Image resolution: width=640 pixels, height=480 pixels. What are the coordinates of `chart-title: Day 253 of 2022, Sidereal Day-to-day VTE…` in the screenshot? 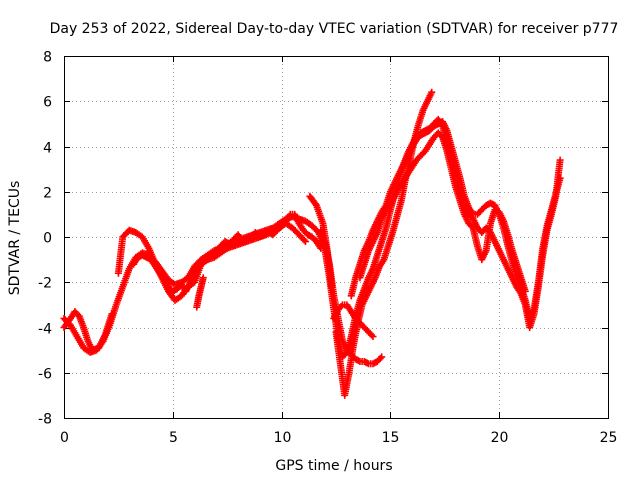 It's located at (334, 29).